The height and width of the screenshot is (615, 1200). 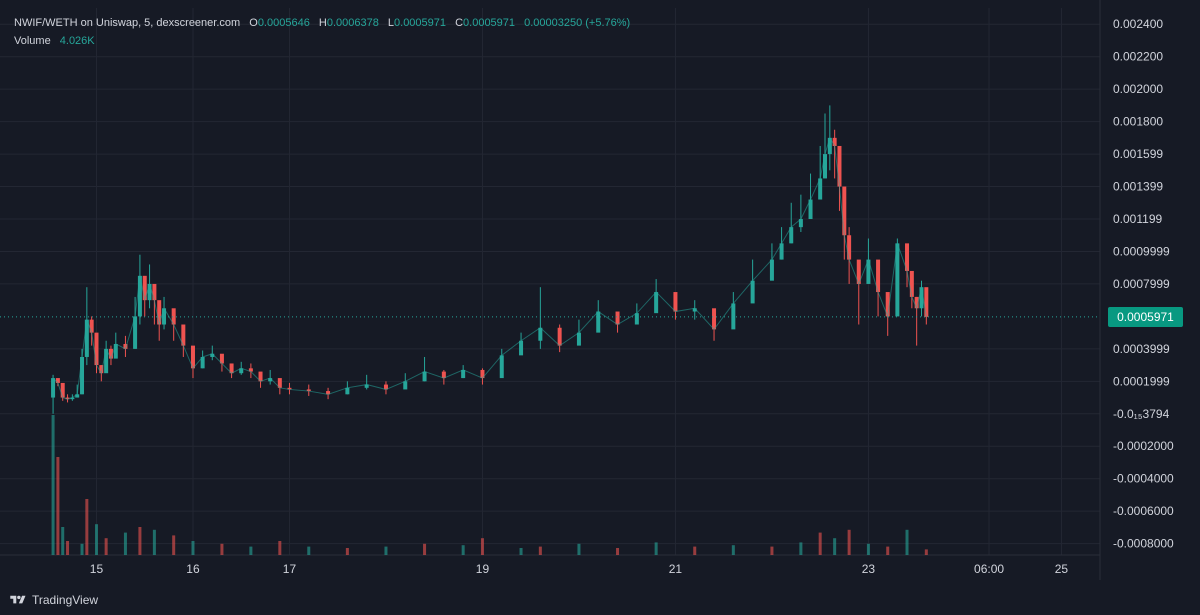 I want to click on x-tick-label: 16, so click(x=193, y=569).